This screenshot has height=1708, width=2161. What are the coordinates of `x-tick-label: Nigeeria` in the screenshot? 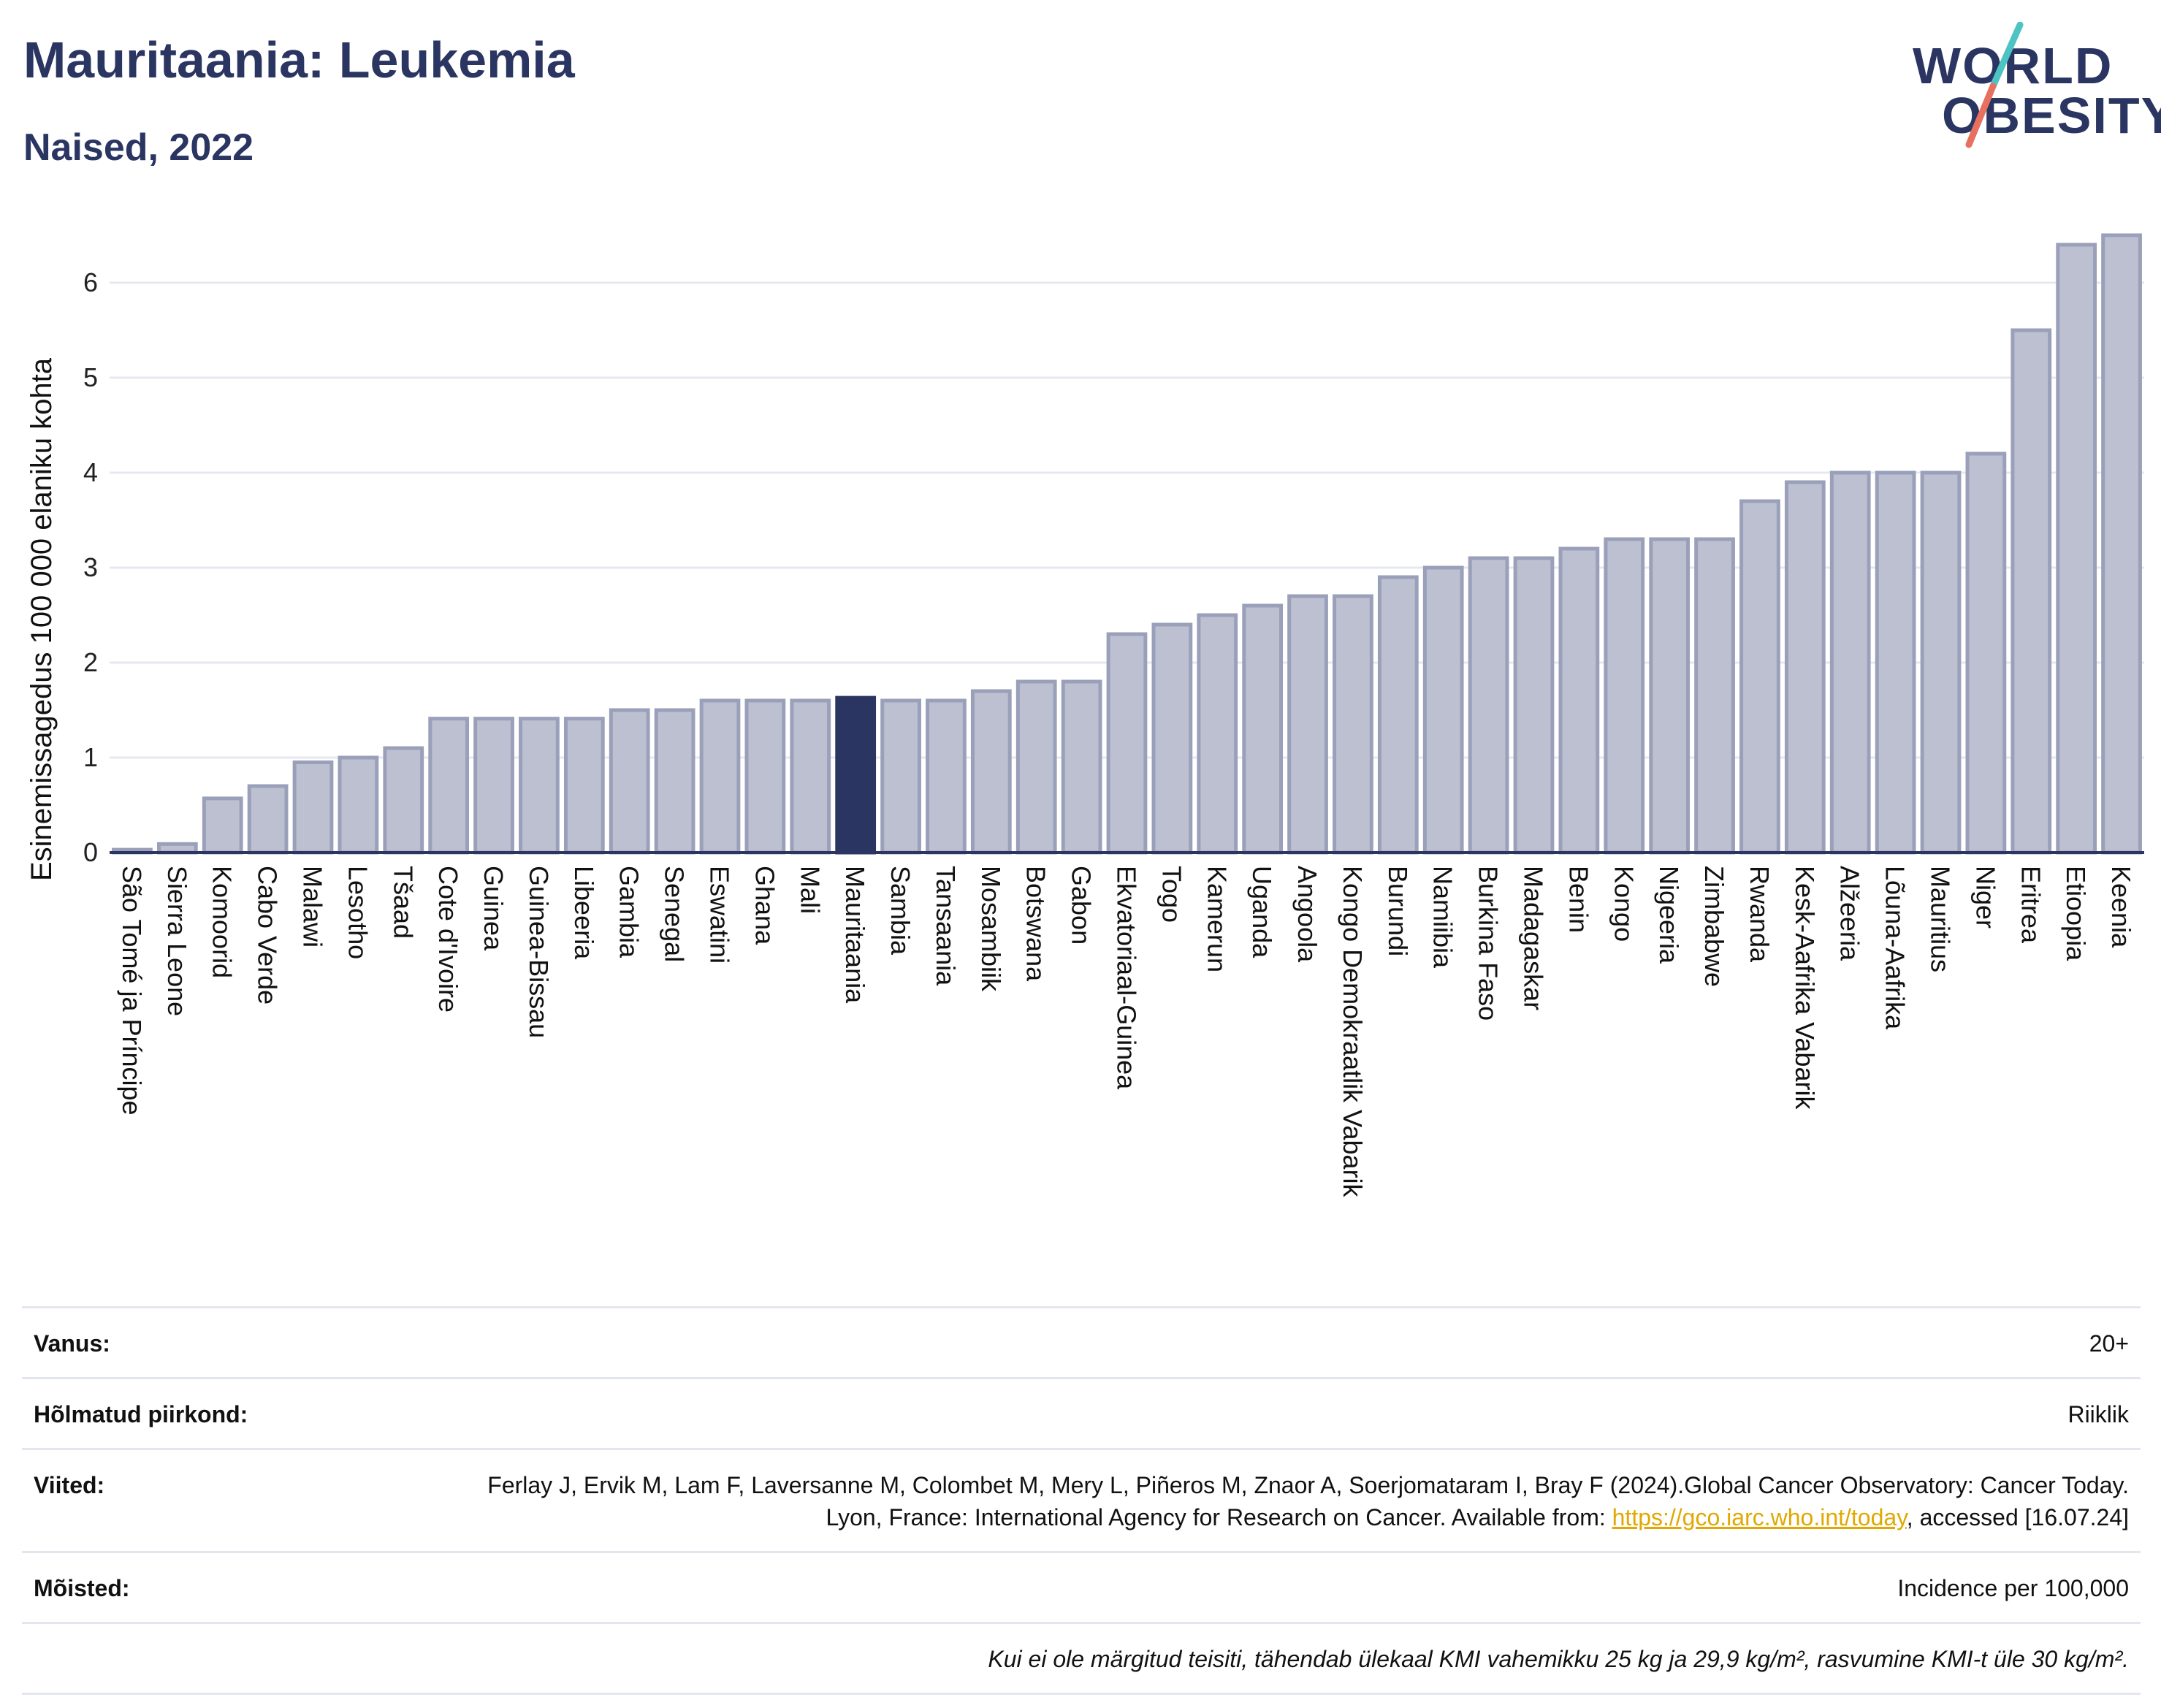 It's located at (1669, 915).